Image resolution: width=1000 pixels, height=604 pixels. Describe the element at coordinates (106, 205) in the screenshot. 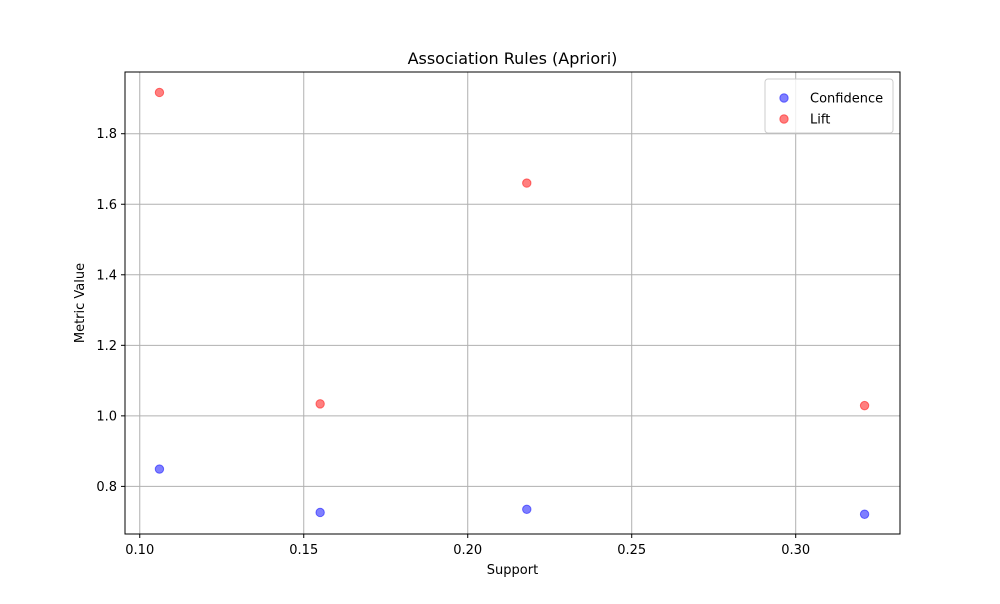

I see `y-tick-label: 1.6` at that location.